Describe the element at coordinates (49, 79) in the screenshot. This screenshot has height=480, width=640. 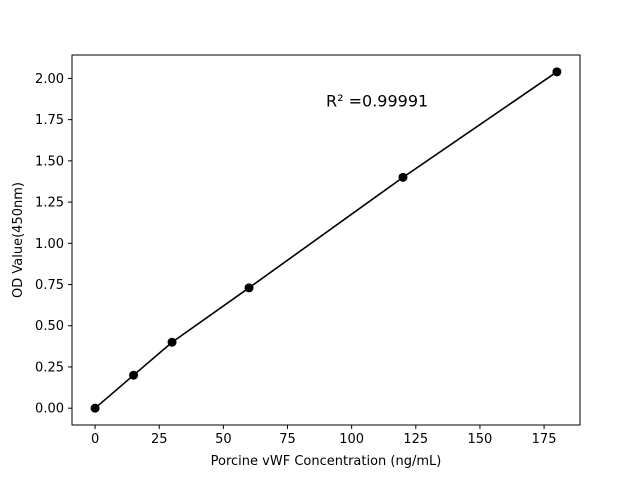
I see `y-tick-label: 2.00` at that location.